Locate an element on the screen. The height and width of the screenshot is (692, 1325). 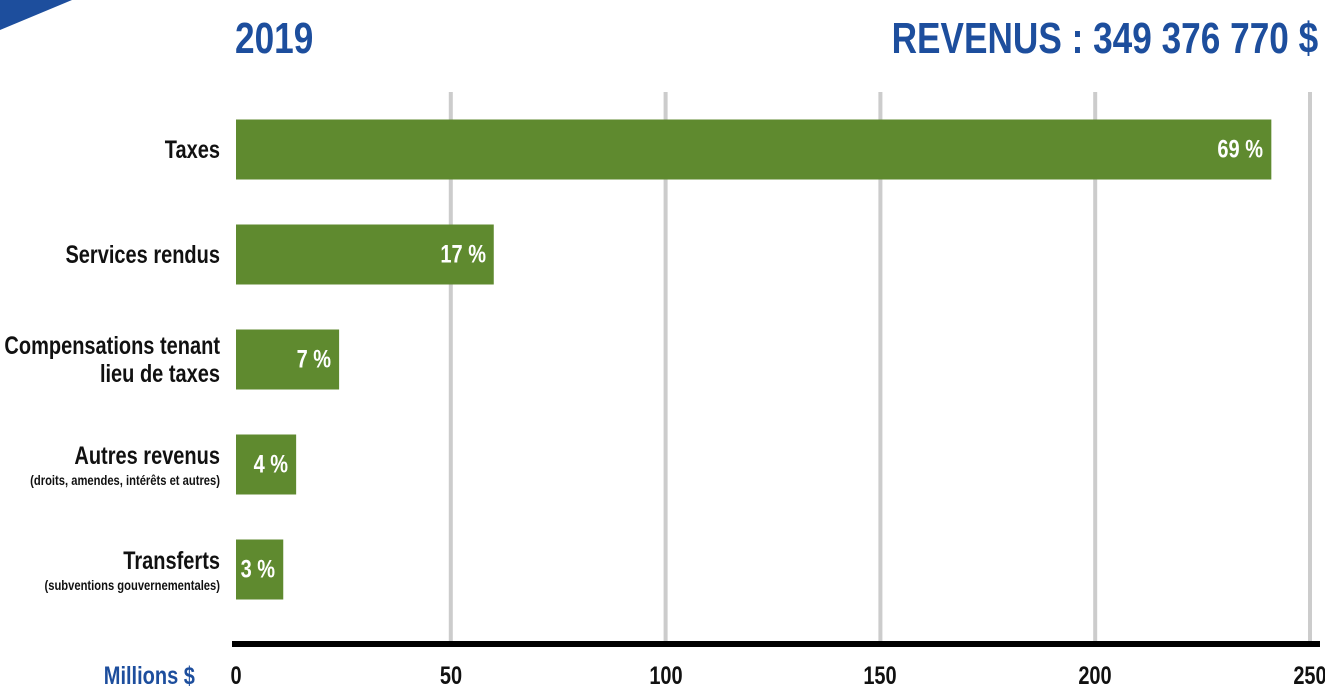
x-tick-label: 100 is located at coordinates (665, 676).